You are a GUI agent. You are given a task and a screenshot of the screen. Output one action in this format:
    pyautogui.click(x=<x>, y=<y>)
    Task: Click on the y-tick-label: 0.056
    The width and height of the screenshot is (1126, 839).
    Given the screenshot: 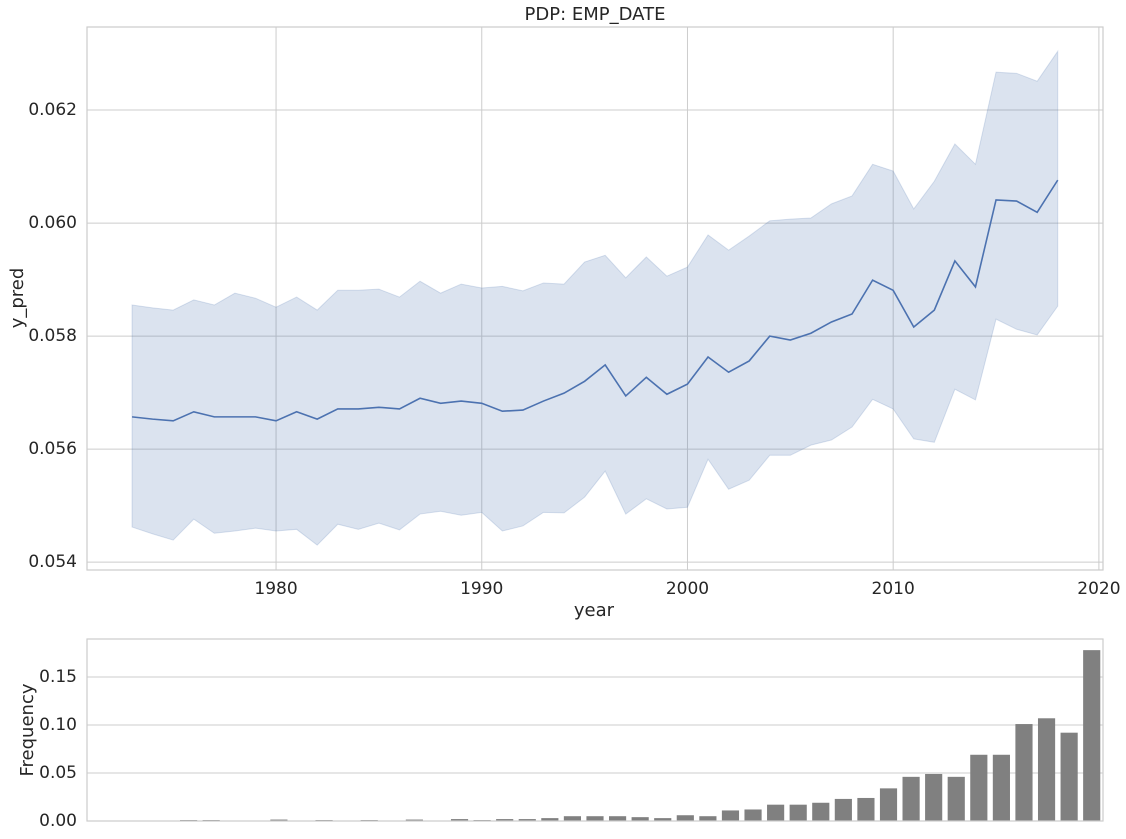 What is the action you would take?
    pyautogui.click(x=52, y=449)
    